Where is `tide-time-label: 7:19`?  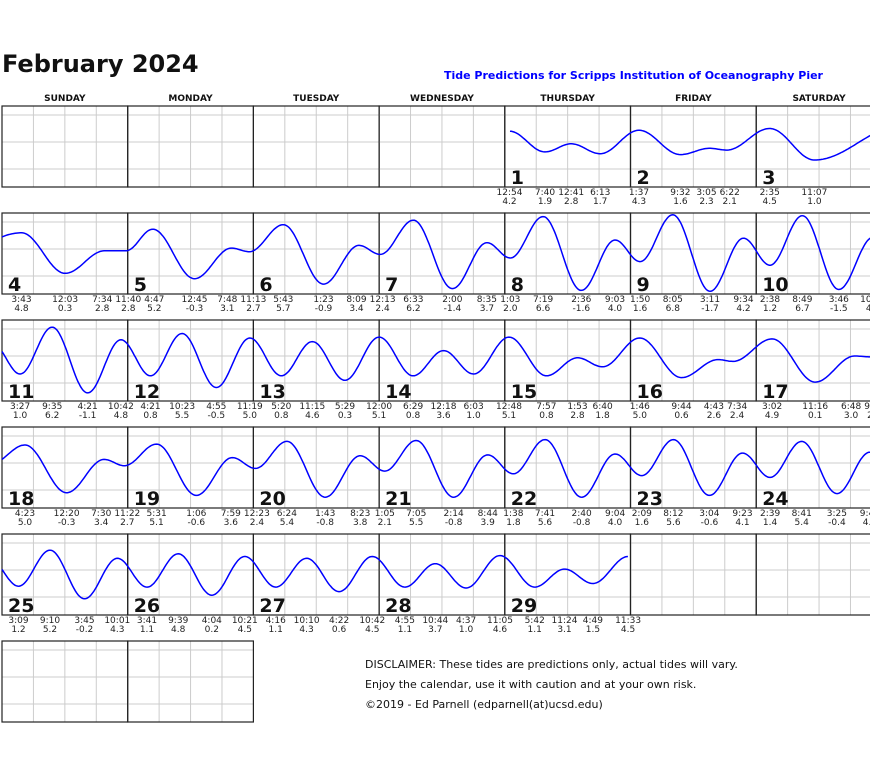 tide-time-label: 7:19 is located at coordinates (543, 300).